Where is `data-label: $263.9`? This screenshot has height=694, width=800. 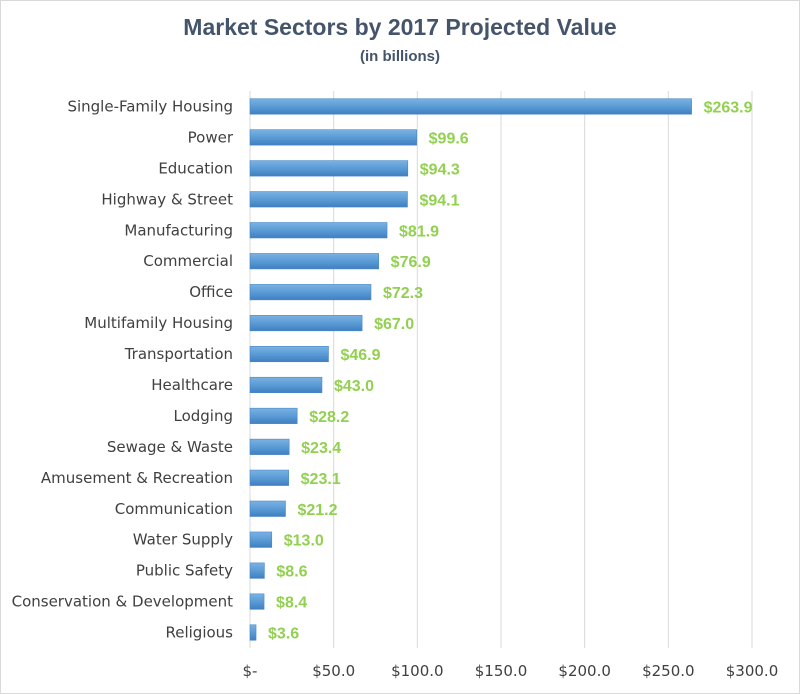 data-label: $263.9 is located at coordinates (728, 107).